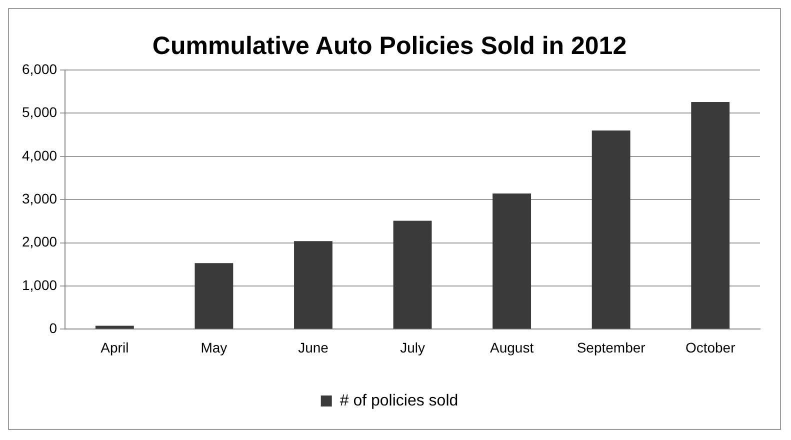 The height and width of the screenshot is (440, 791). What do you see at coordinates (40, 242) in the screenshot?
I see `y-tick-label: 2,000` at bounding box center [40, 242].